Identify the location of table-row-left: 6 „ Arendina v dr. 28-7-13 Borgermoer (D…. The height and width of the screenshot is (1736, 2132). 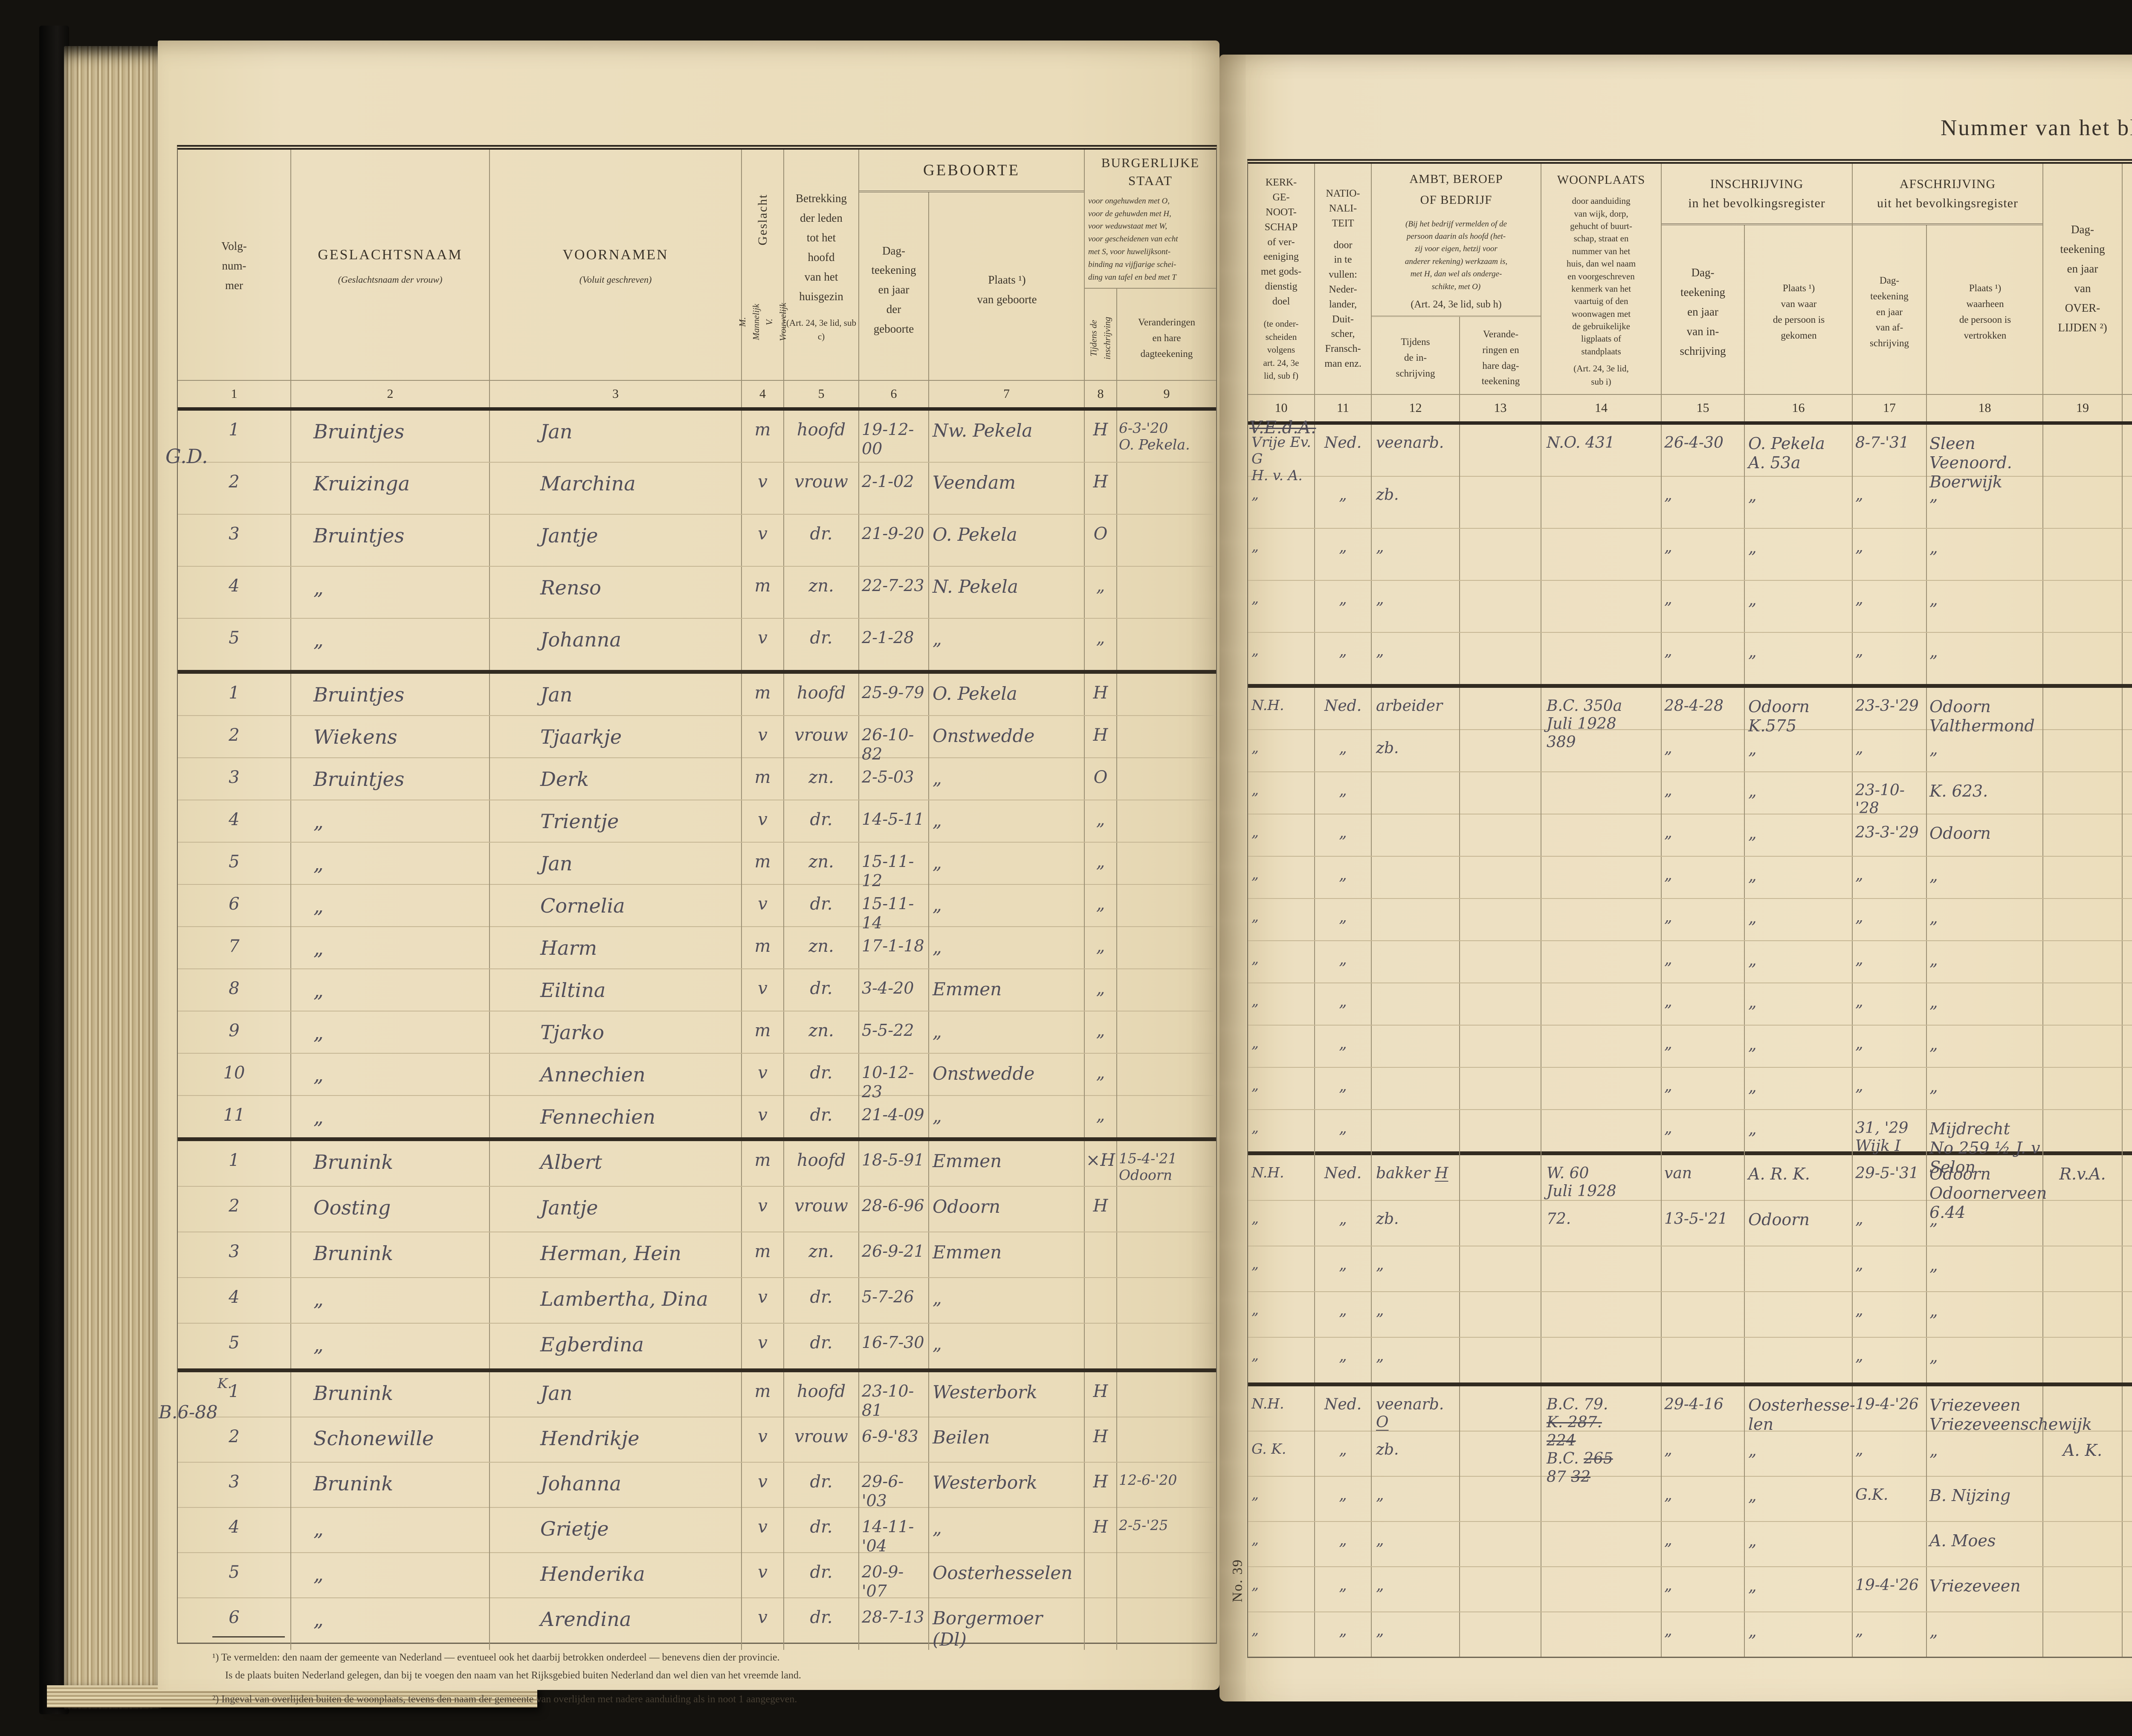
(697, 1624).